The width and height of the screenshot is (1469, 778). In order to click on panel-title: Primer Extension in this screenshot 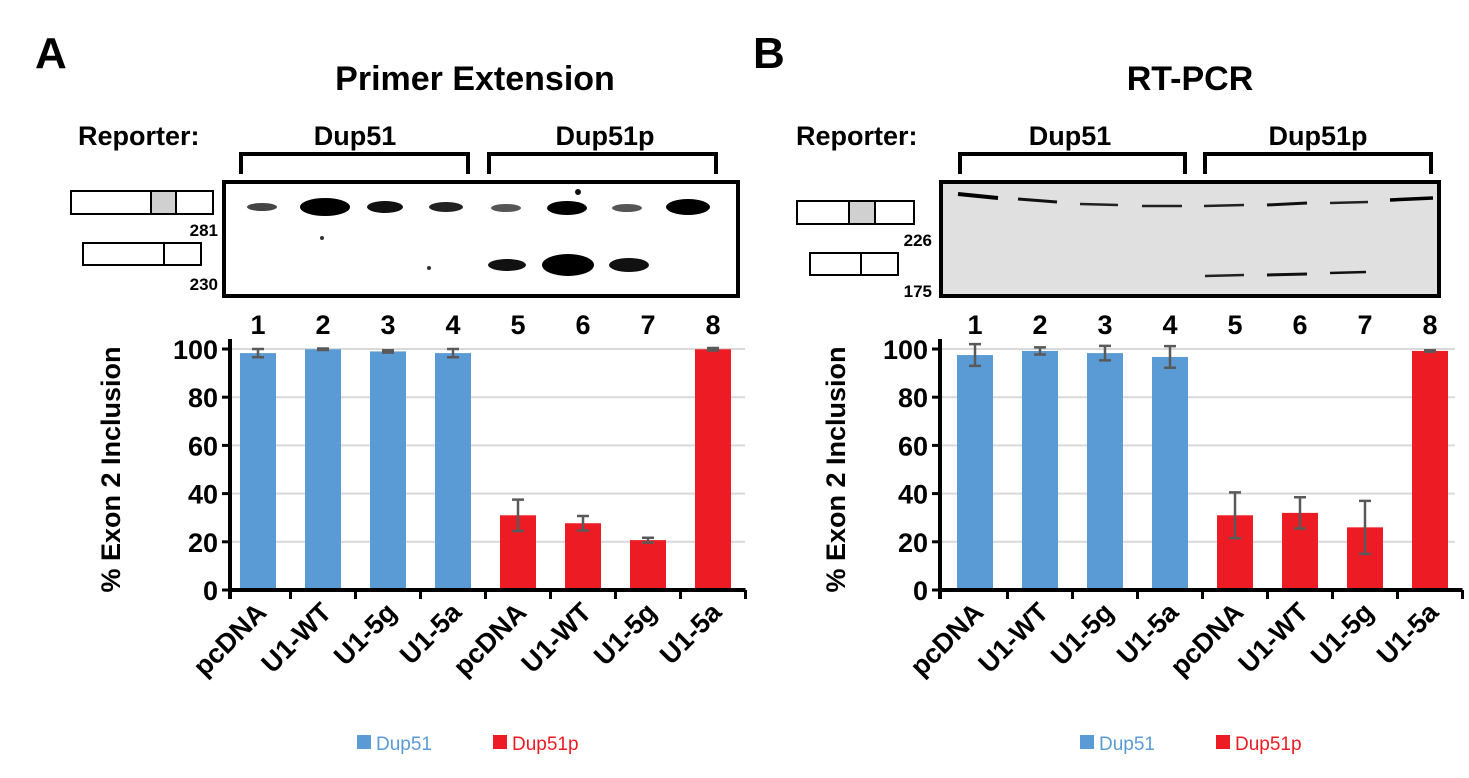, I will do `click(475, 79)`.